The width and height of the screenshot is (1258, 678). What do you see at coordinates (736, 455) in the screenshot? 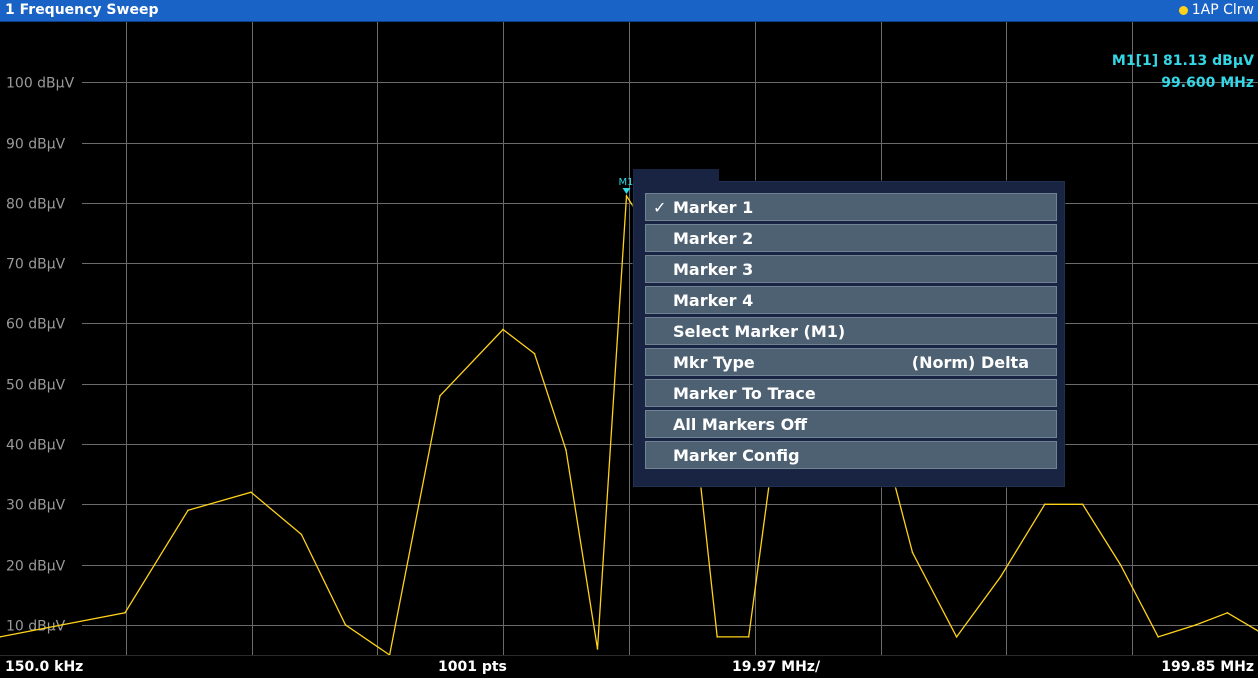
I see `menu-item-label: Marker Config` at bounding box center [736, 455].